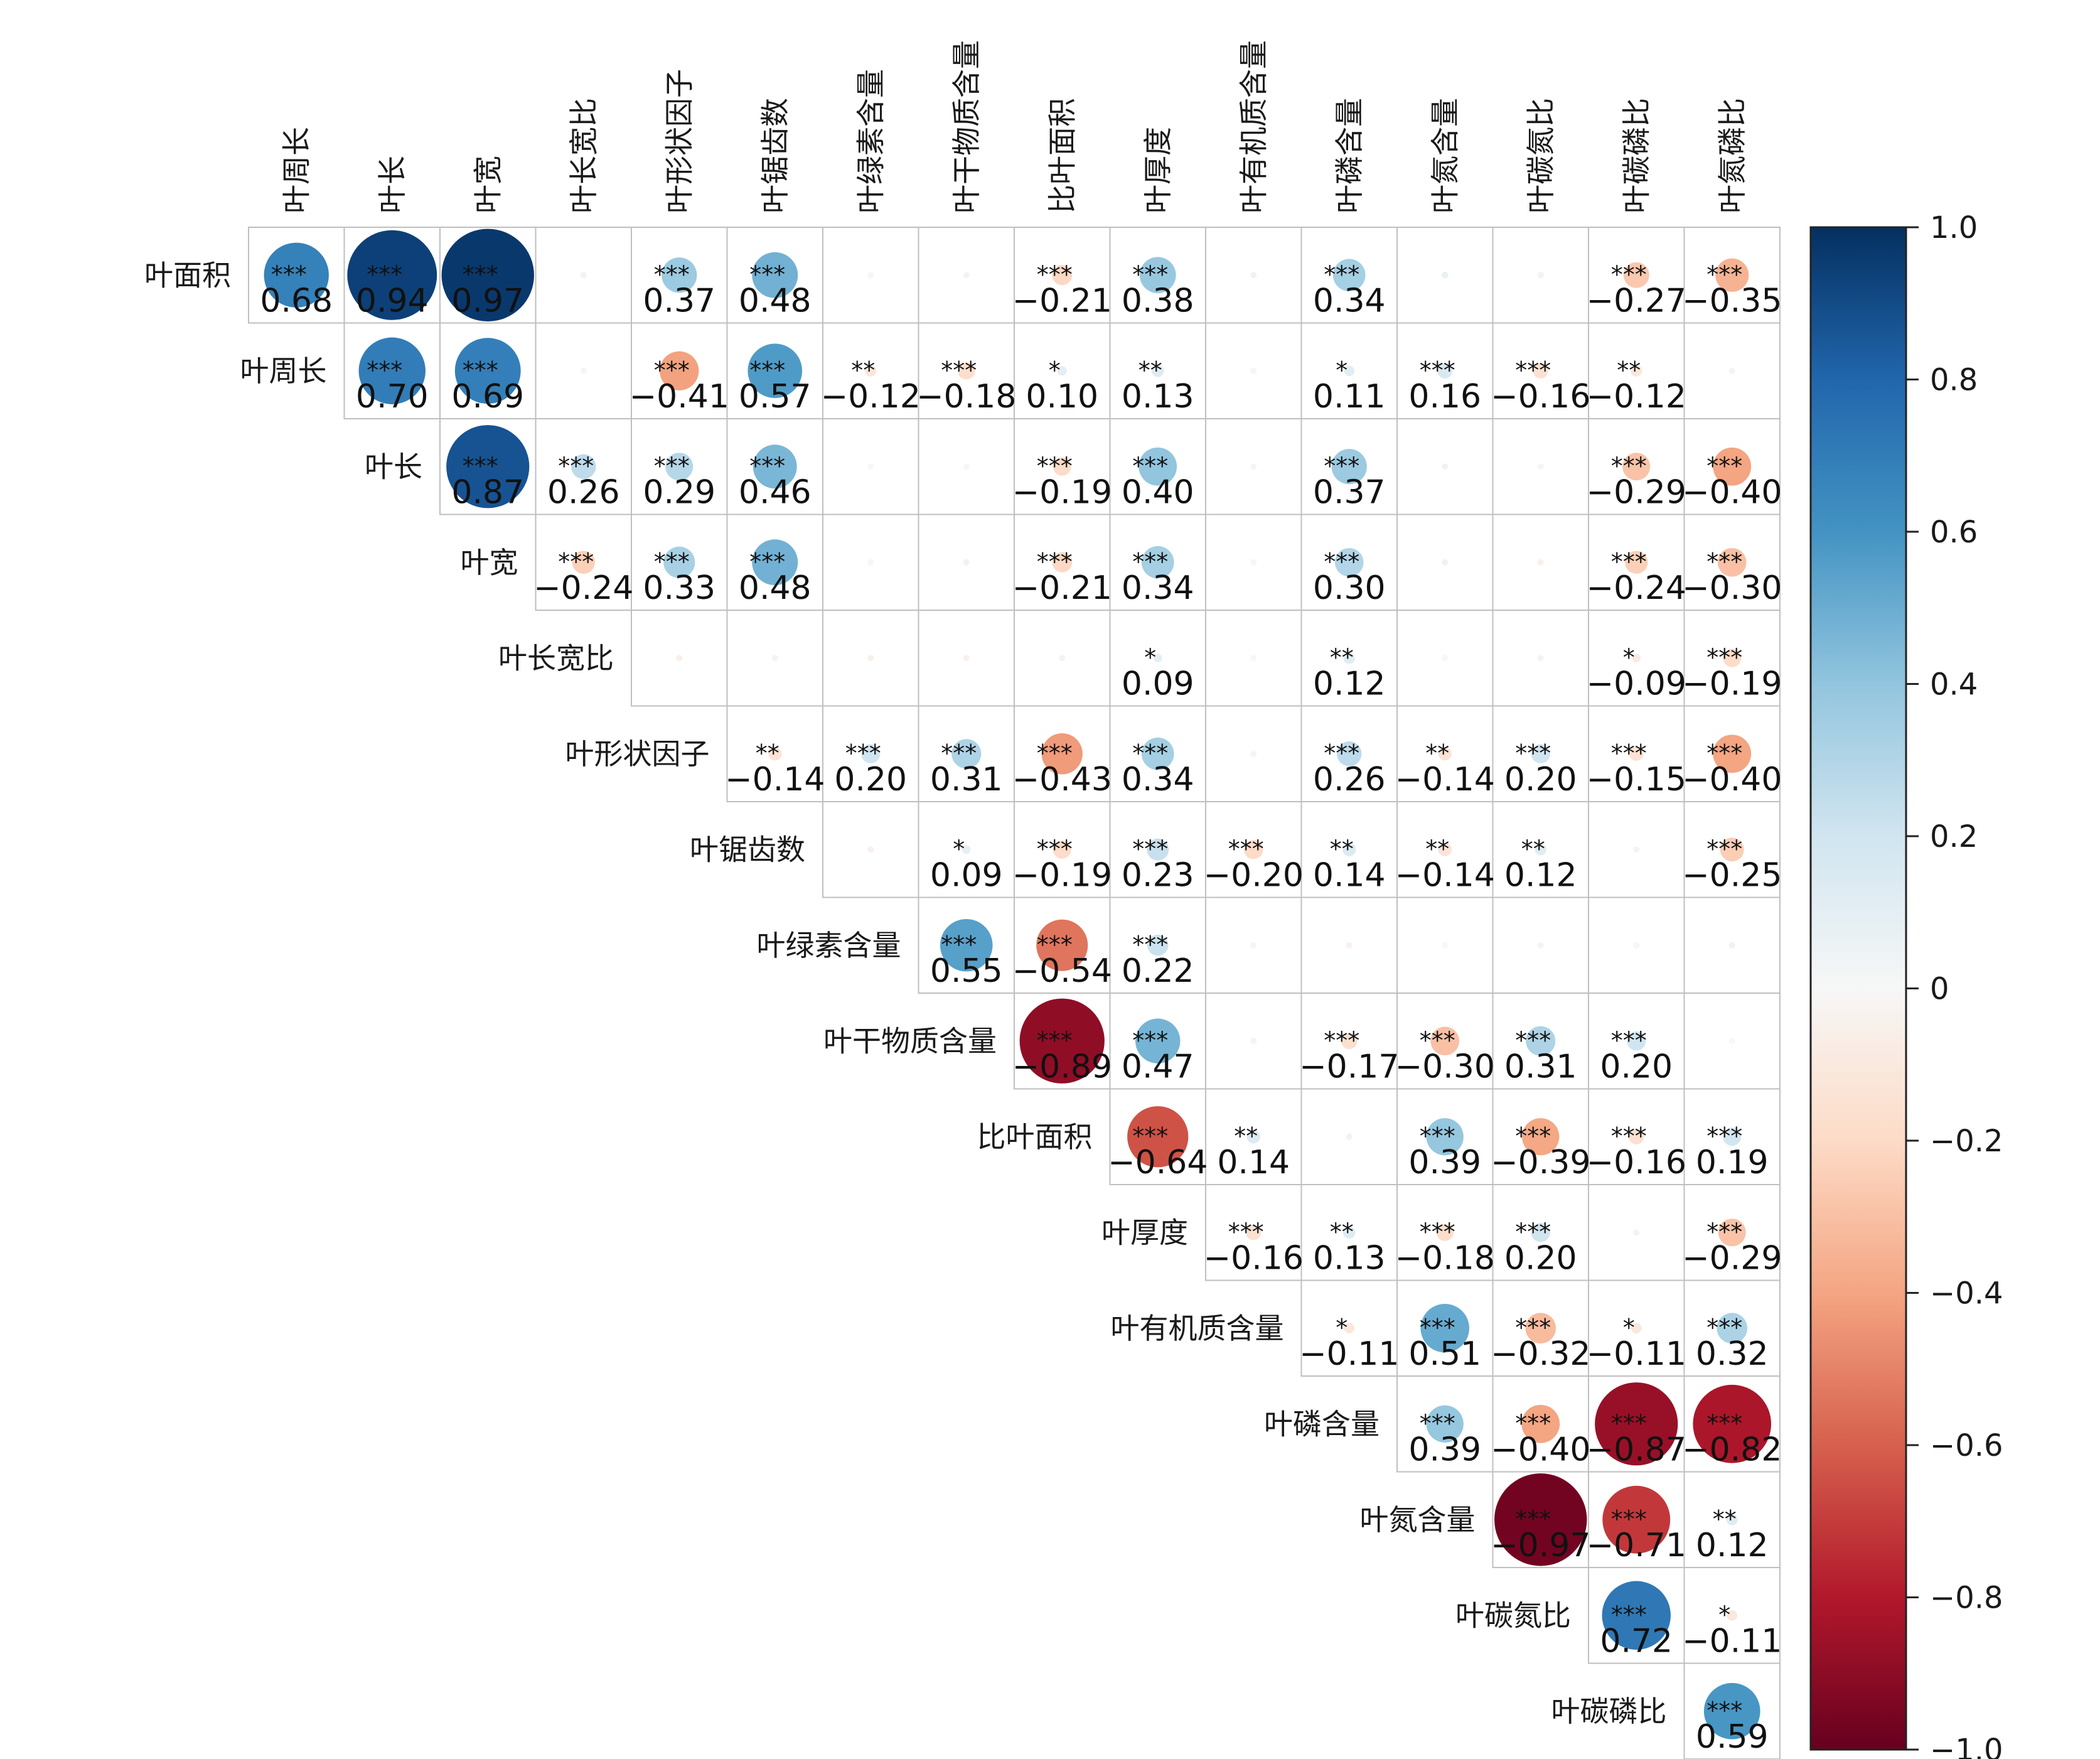  What do you see at coordinates (871, 397) in the screenshot?
I see `correlation-value: −0.12` at bounding box center [871, 397].